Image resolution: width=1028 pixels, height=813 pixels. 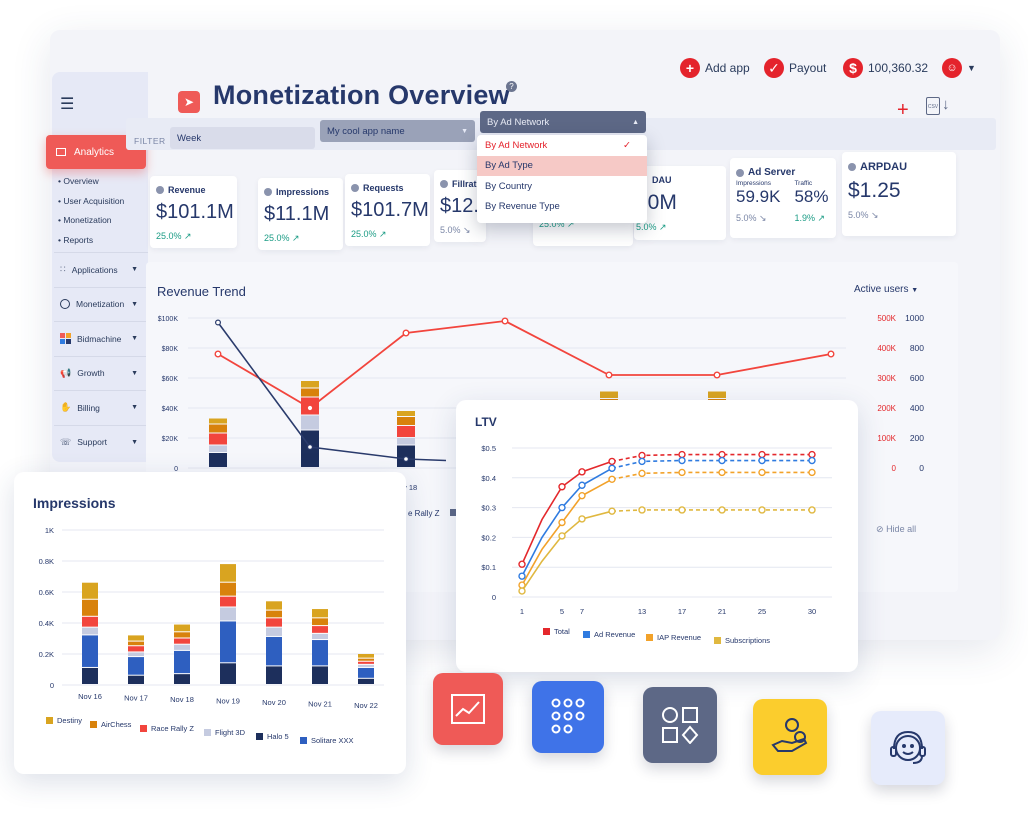 I want to click on dropdown-option-country: By Country, so click(x=508, y=186).